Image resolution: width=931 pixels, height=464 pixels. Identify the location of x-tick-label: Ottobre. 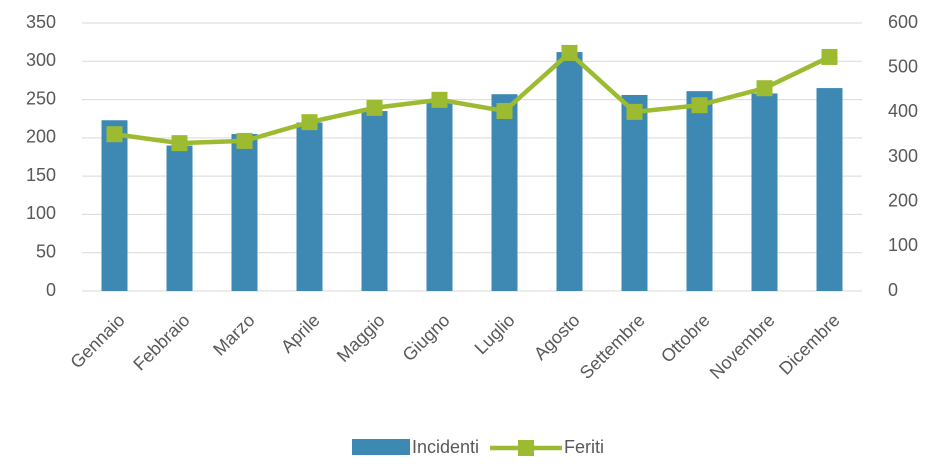
(685, 338).